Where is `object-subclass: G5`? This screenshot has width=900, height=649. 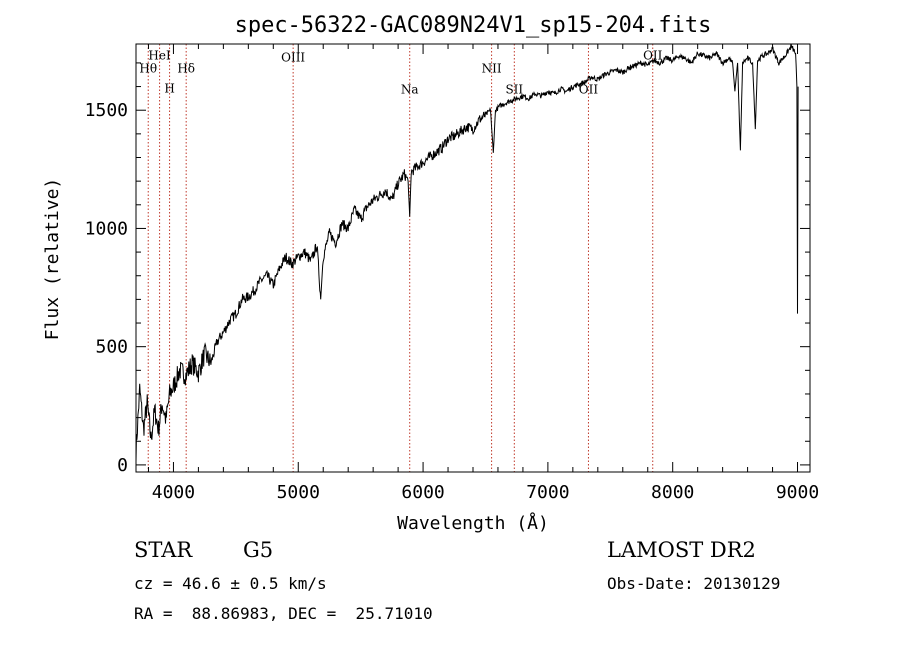
object-subclass: G5 is located at coordinates (258, 550).